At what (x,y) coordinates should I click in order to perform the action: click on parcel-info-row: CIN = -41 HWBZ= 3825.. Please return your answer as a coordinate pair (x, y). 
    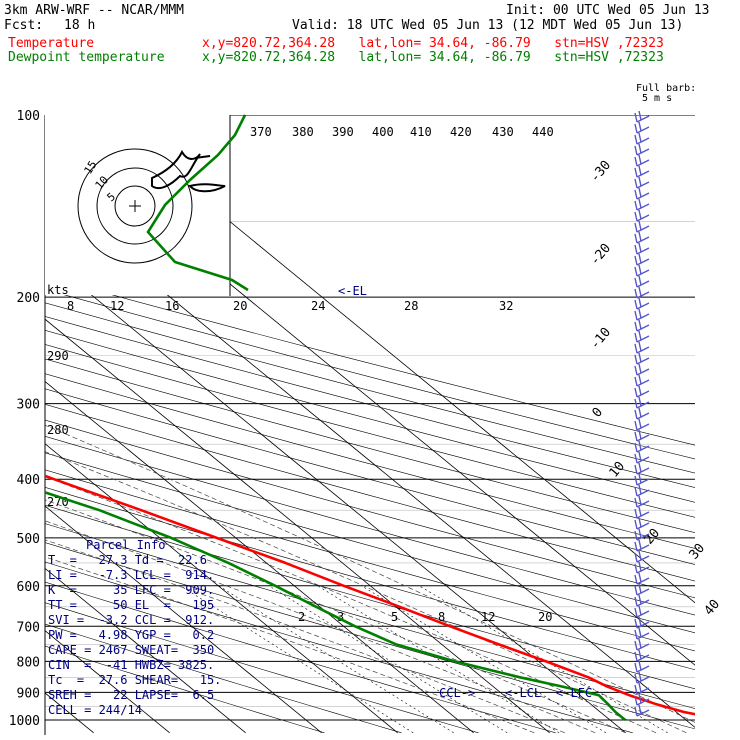
    Looking at the image, I should click on (131, 665).